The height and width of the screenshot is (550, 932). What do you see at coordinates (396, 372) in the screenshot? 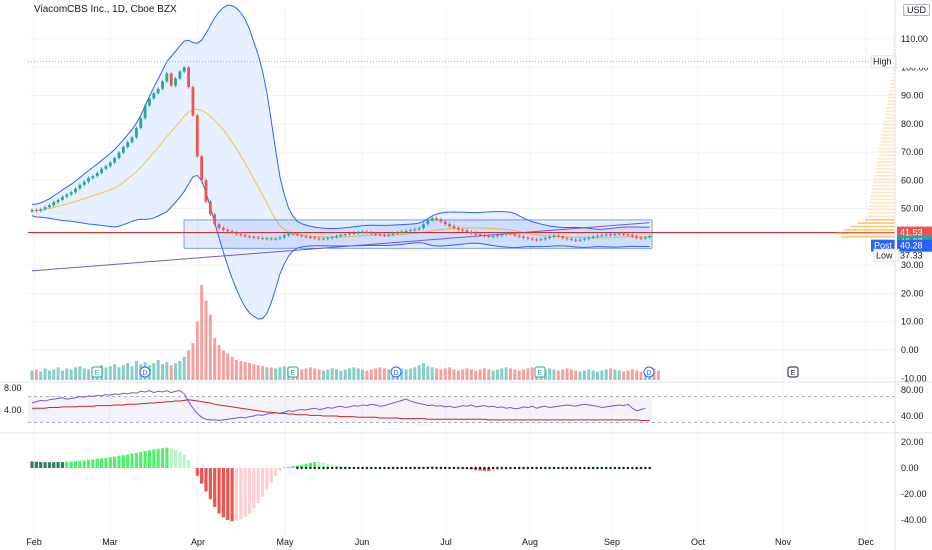
I see `event-marker: D` at bounding box center [396, 372].